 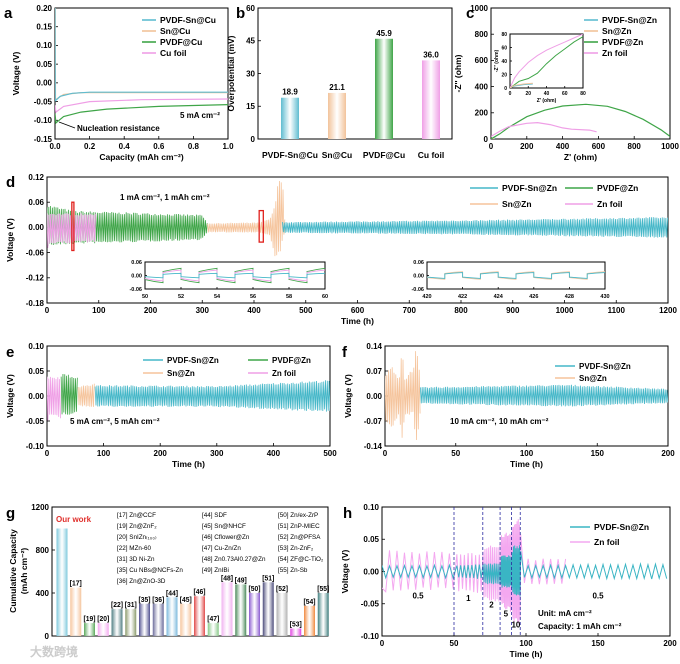 What do you see at coordinates (282, 589) in the screenshot?
I see `bar-reference-label: [52]` at bounding box center [282, 589].